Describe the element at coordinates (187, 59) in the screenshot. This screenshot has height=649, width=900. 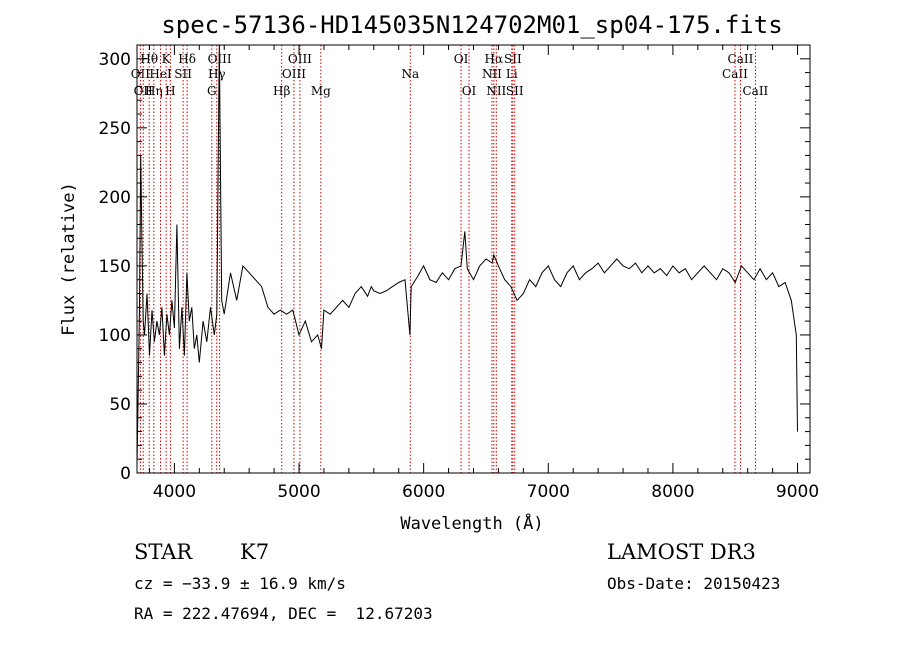
I see `marker-label: Hδ` at that location.